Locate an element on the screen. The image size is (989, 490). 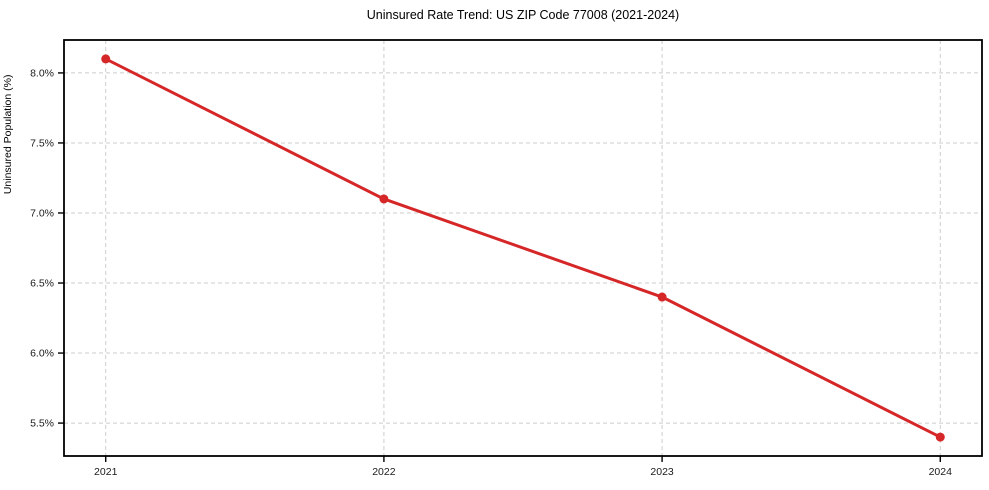
y-tick-label: 6.5% is located at coordinates (42, 284).